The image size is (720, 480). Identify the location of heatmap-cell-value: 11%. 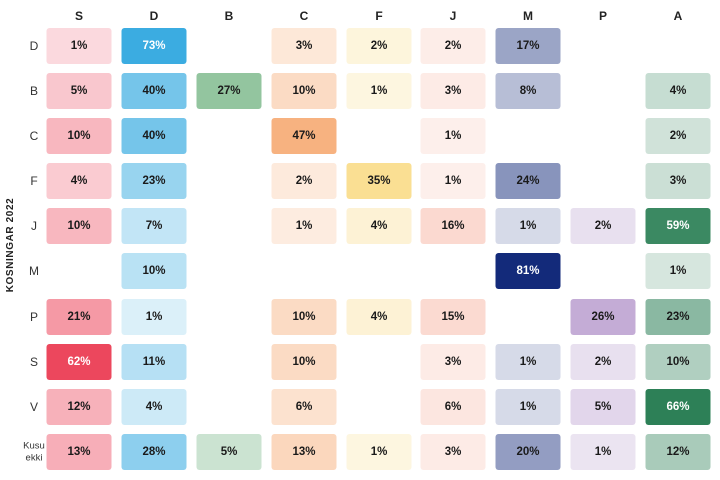
(154, 362).